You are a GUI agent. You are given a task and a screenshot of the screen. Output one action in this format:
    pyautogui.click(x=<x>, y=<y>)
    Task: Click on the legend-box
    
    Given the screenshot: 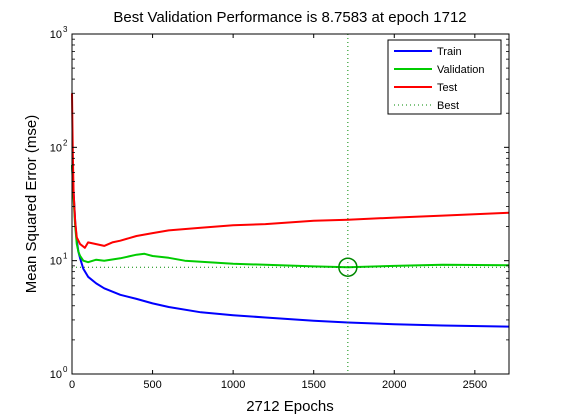 What is the action you would take?
    pyautogui.click(x=444, y=77)
    